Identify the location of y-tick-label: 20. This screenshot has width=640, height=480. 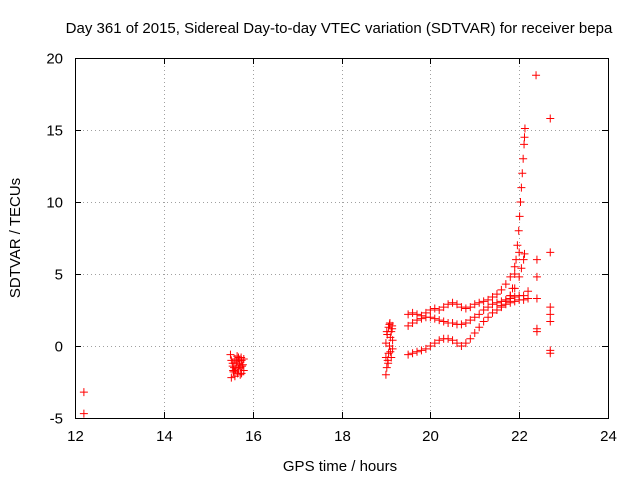
(54, 59).